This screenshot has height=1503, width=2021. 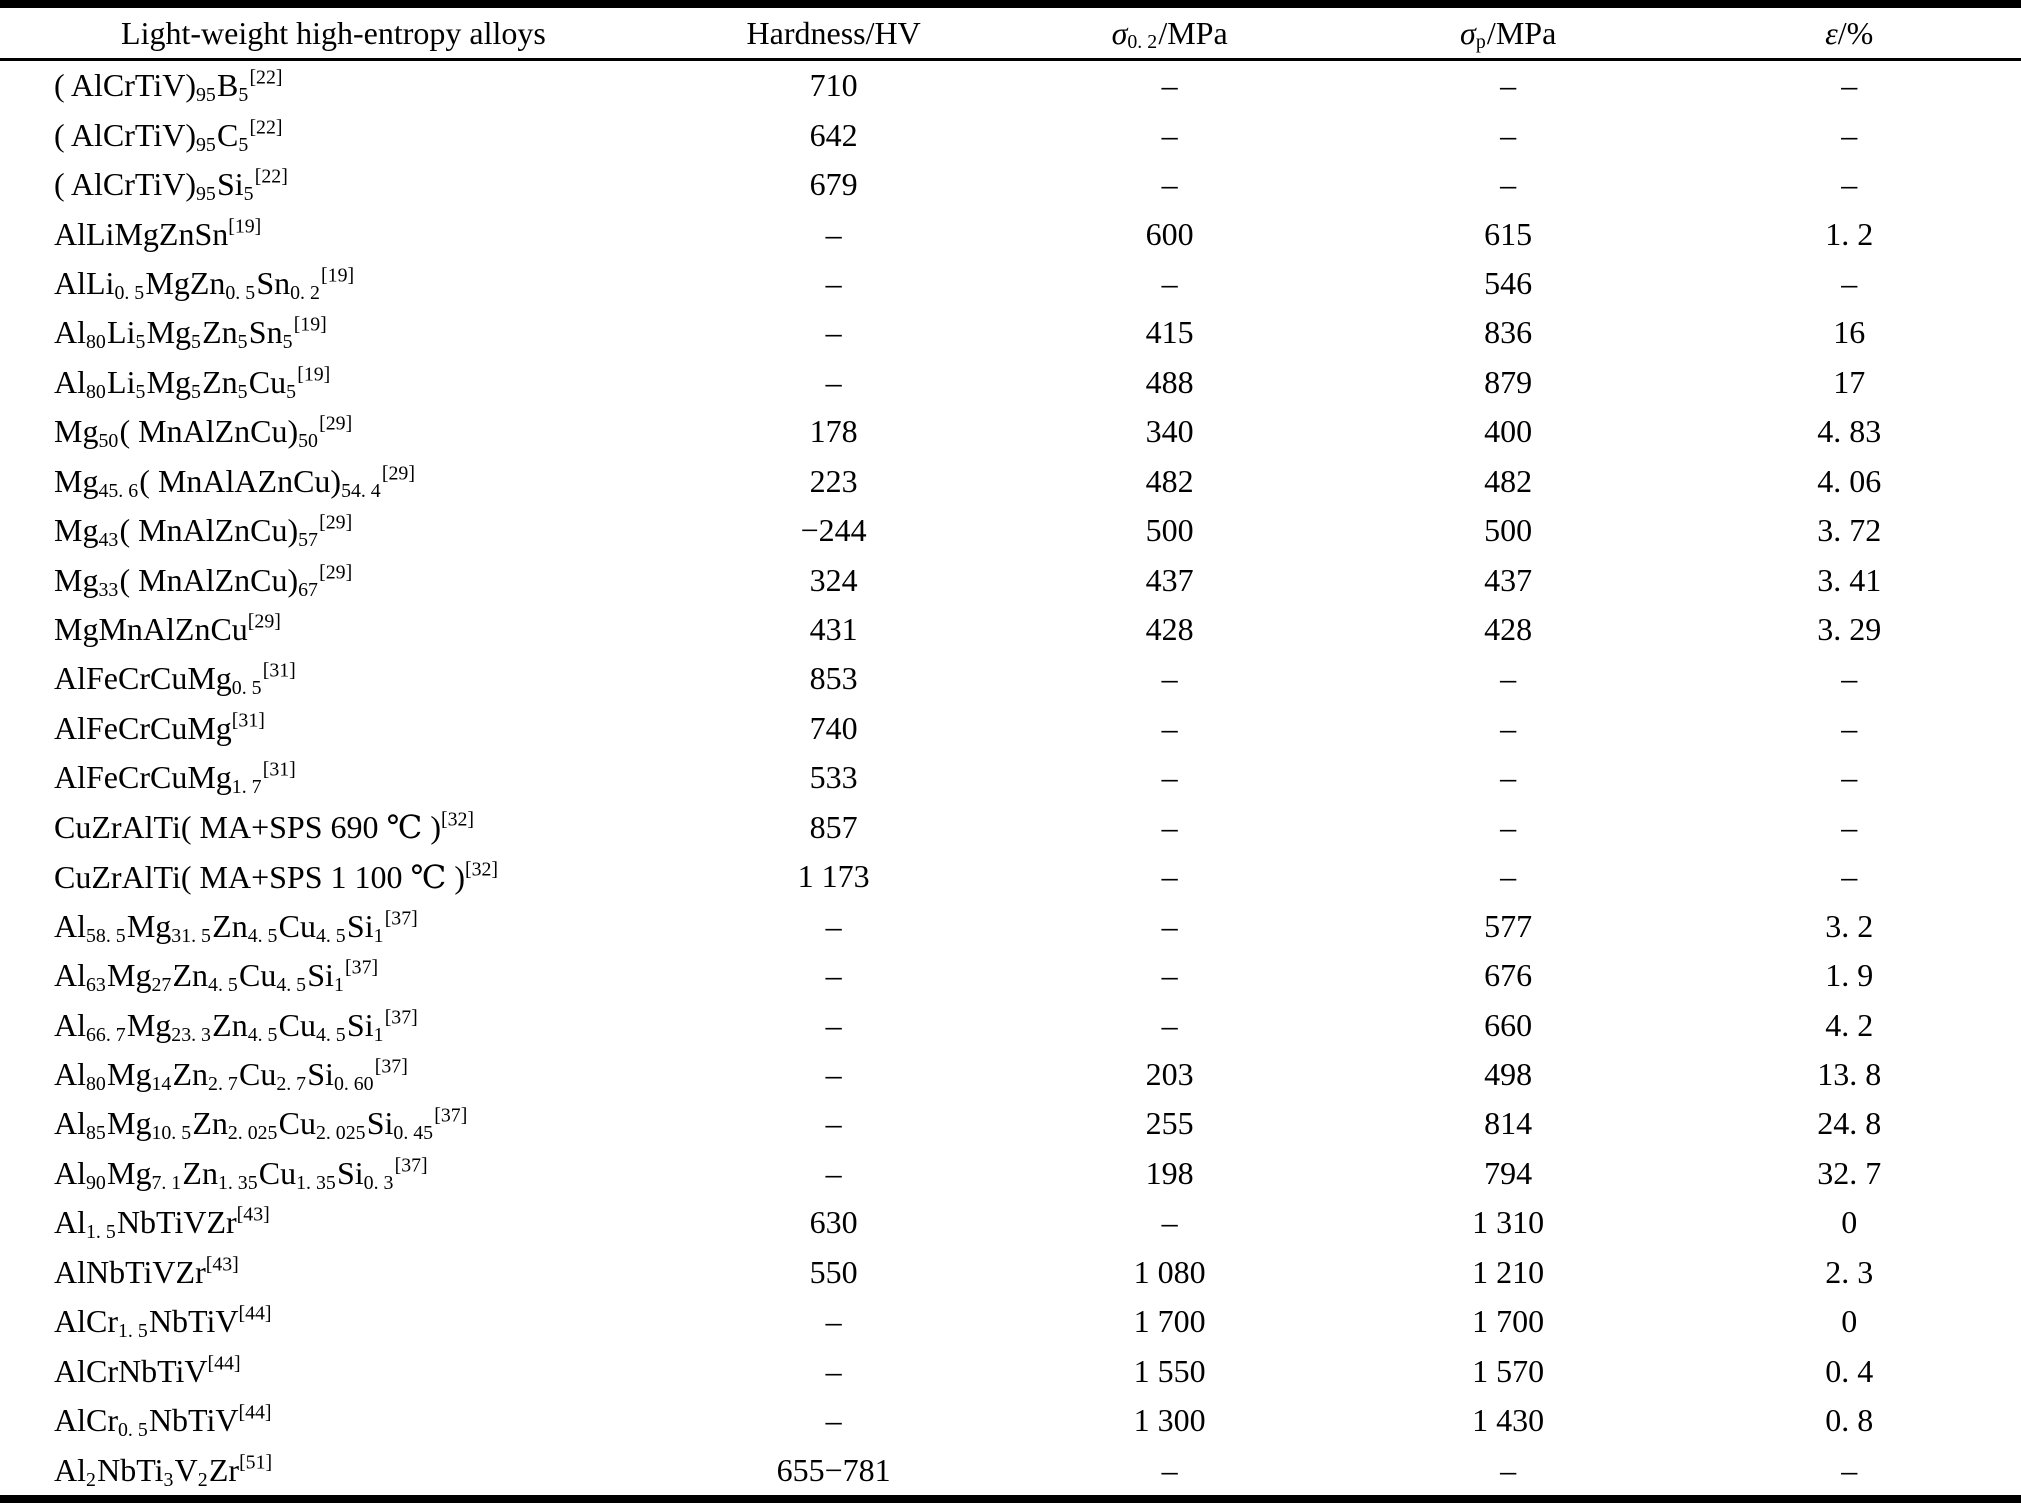 What do you see at coordinates (1508, 975) in the screenshot?
I see `sigmap-value: 676` at bounding box center [1508, 975].